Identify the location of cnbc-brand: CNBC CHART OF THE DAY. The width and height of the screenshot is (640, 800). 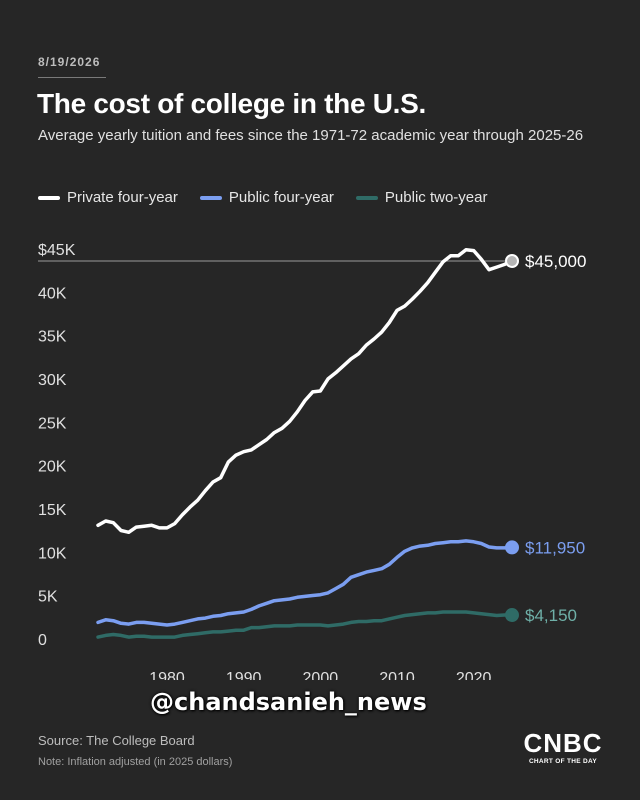
(563, 747).